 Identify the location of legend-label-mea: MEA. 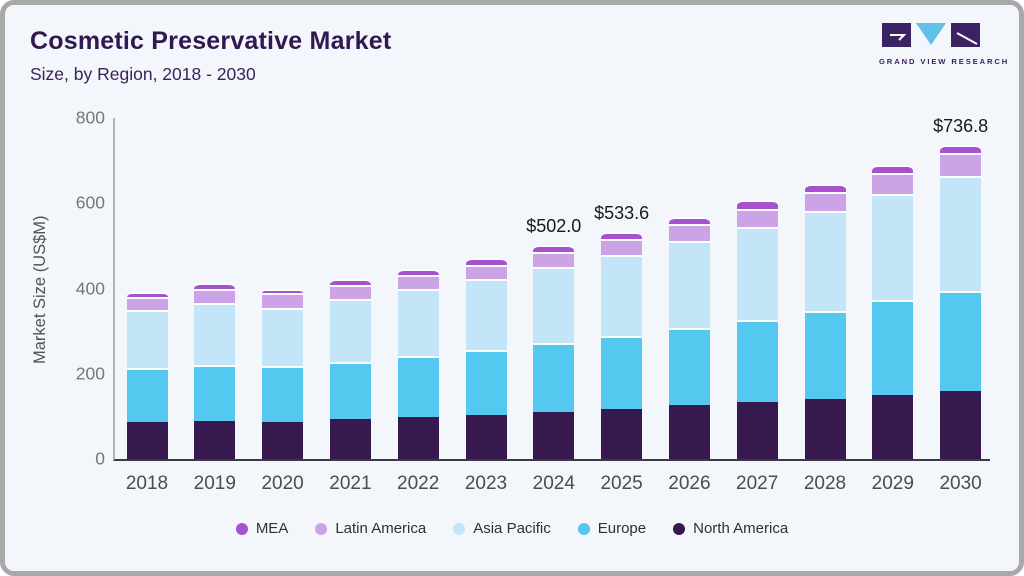
(272, 528).